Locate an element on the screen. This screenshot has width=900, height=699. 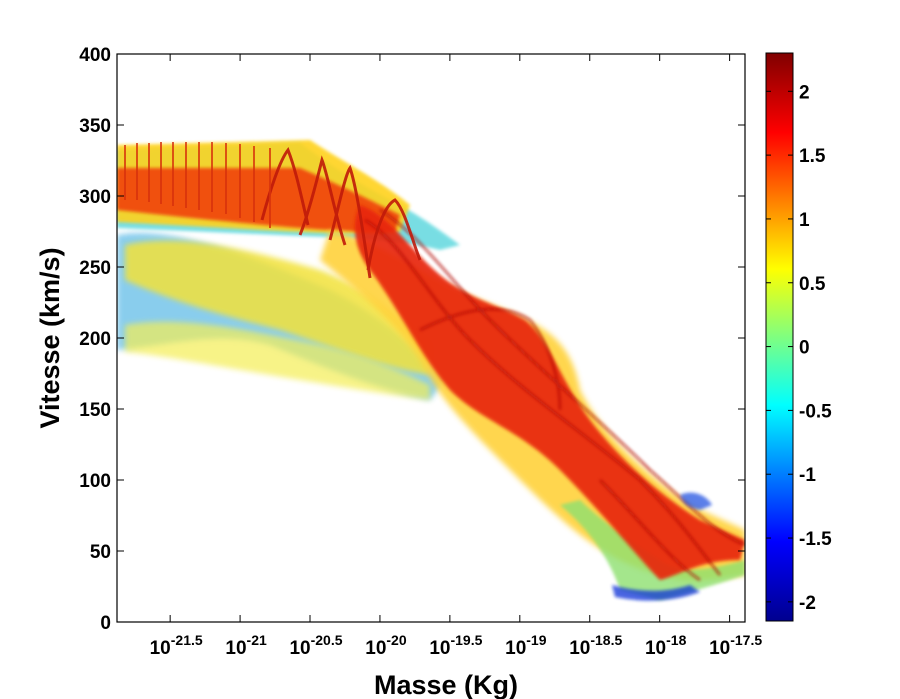
colorbar-tick-label: -2 is located at coordinates (807, 603).